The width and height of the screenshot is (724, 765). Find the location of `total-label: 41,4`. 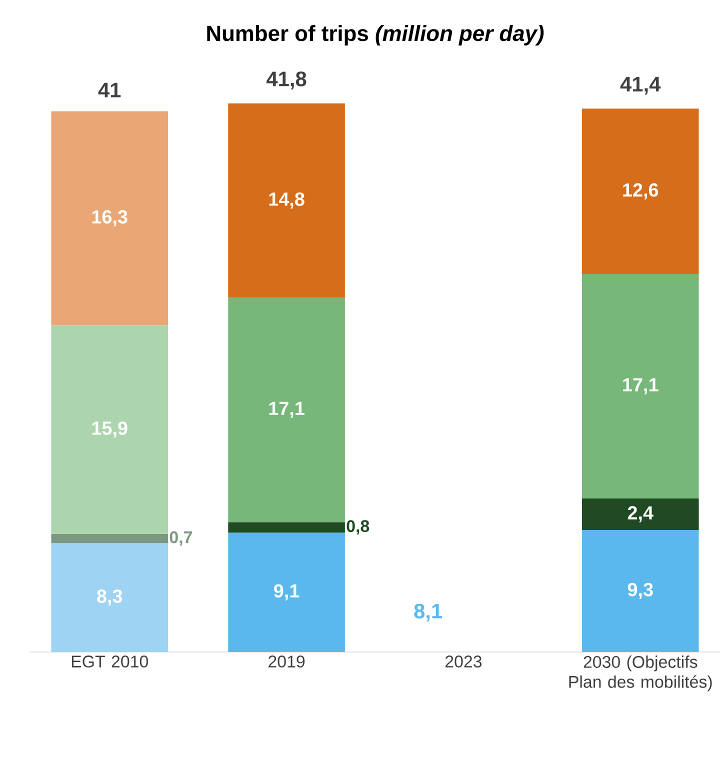

total-label: 41,4 is located at coordinates (640, 85).